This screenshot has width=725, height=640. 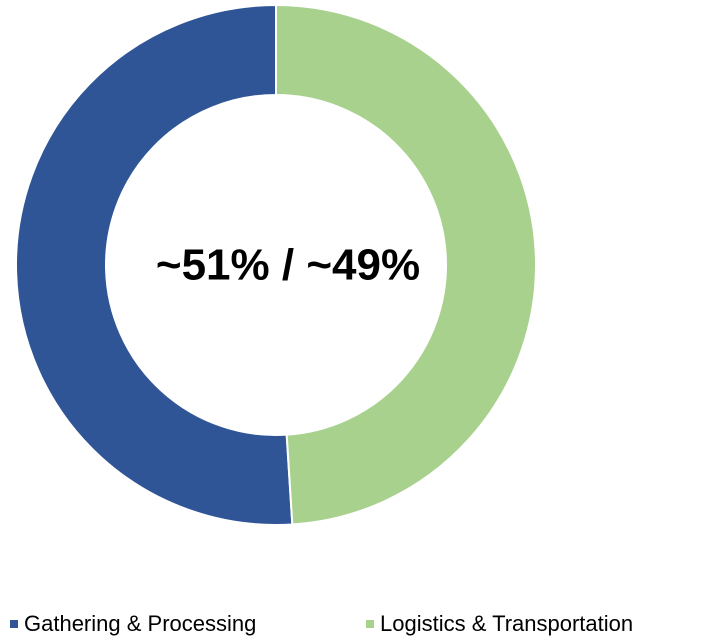 I want to click on legend-label: Logistics & Transportation, so click(x=506, y=623).